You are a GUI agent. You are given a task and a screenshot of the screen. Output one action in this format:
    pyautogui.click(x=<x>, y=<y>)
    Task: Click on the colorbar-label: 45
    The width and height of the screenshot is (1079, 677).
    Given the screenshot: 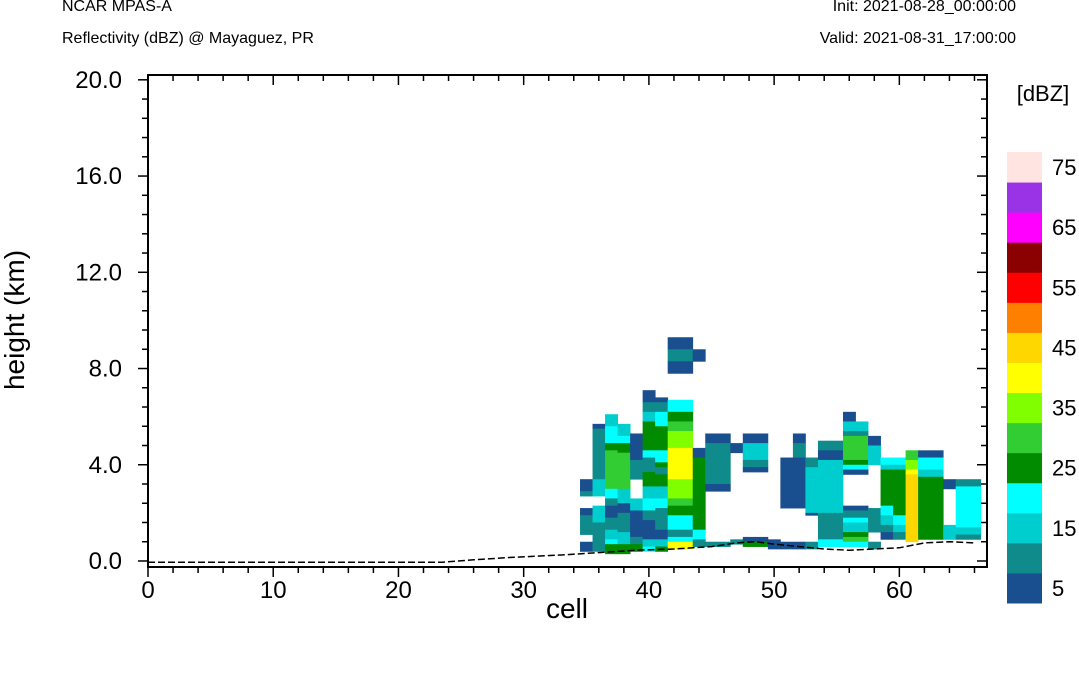 What is the action you would take?
    pyautogui.click(x=1064, y=347)
    